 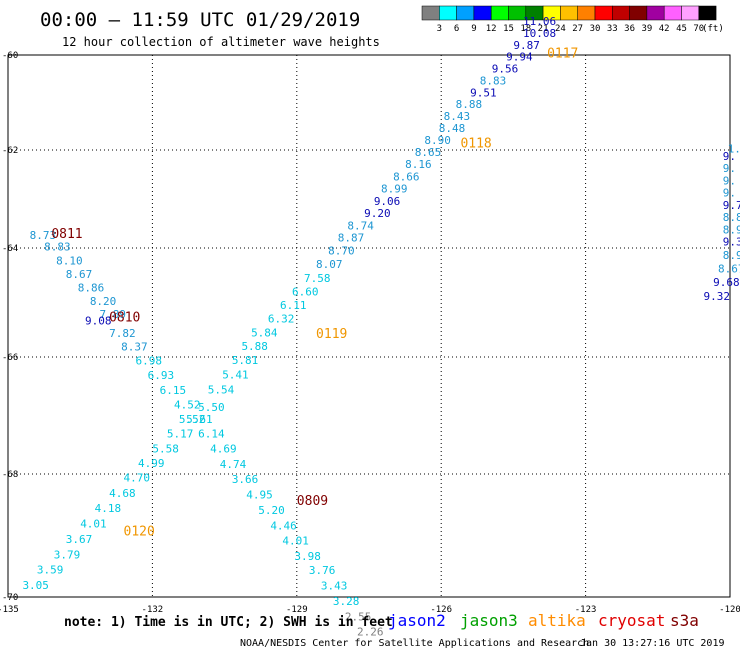 I want to click on wave-height-value: 9.94, so click(x=519, y=57).